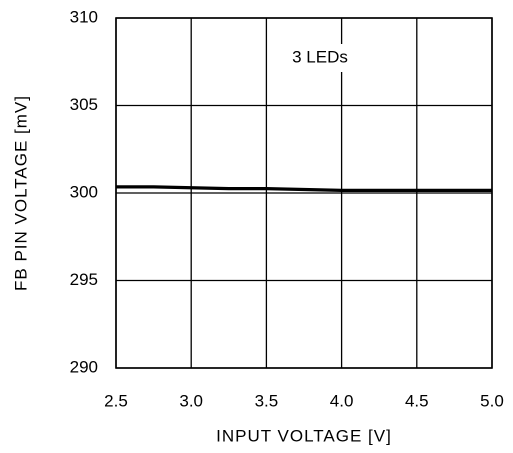  What do you see at coordinates (191, 400) in the screenshot?
I see `x-tick-label: 3.0` at bounding box center [191, 400].